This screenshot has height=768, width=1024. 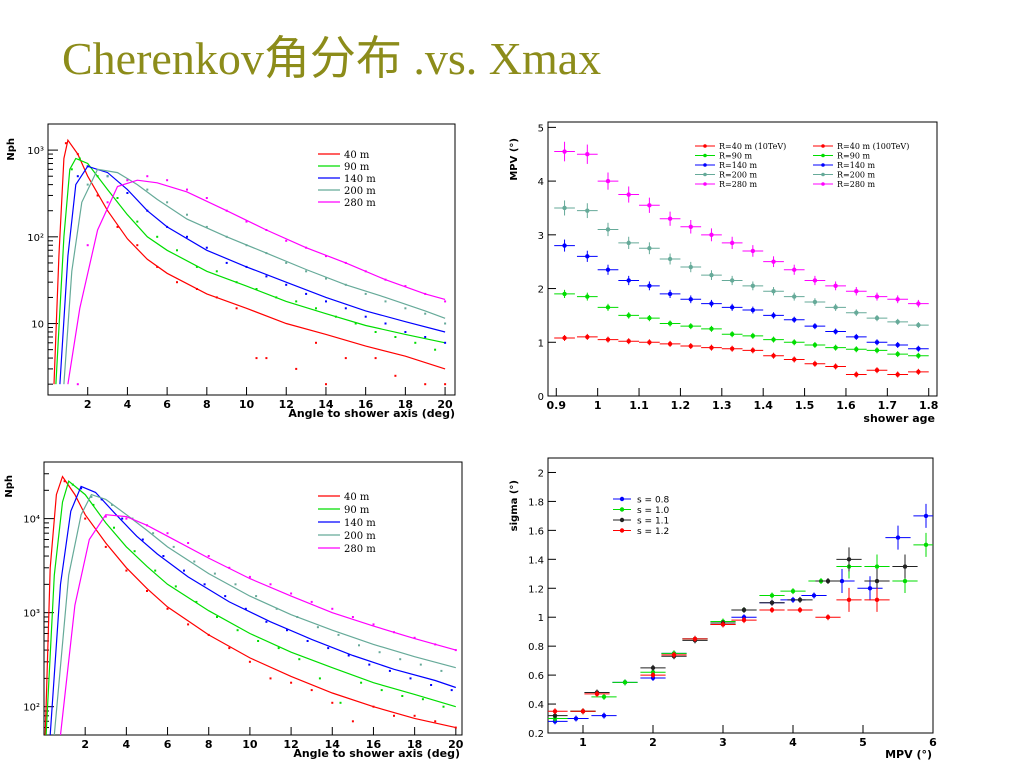 What do you see at coordinates (639, 405) in the screenshot?
I see `x-tick-label: 1.1` at bounding box center [639, 405].